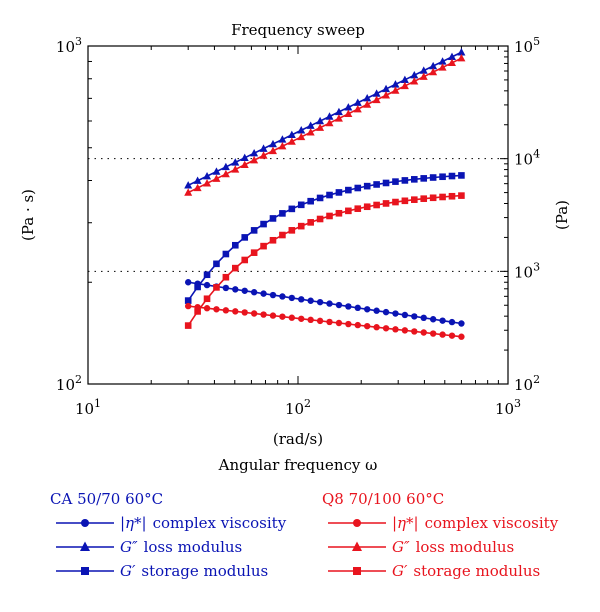  I want to click on y-left-tick-label: 102, so click(69, 383).